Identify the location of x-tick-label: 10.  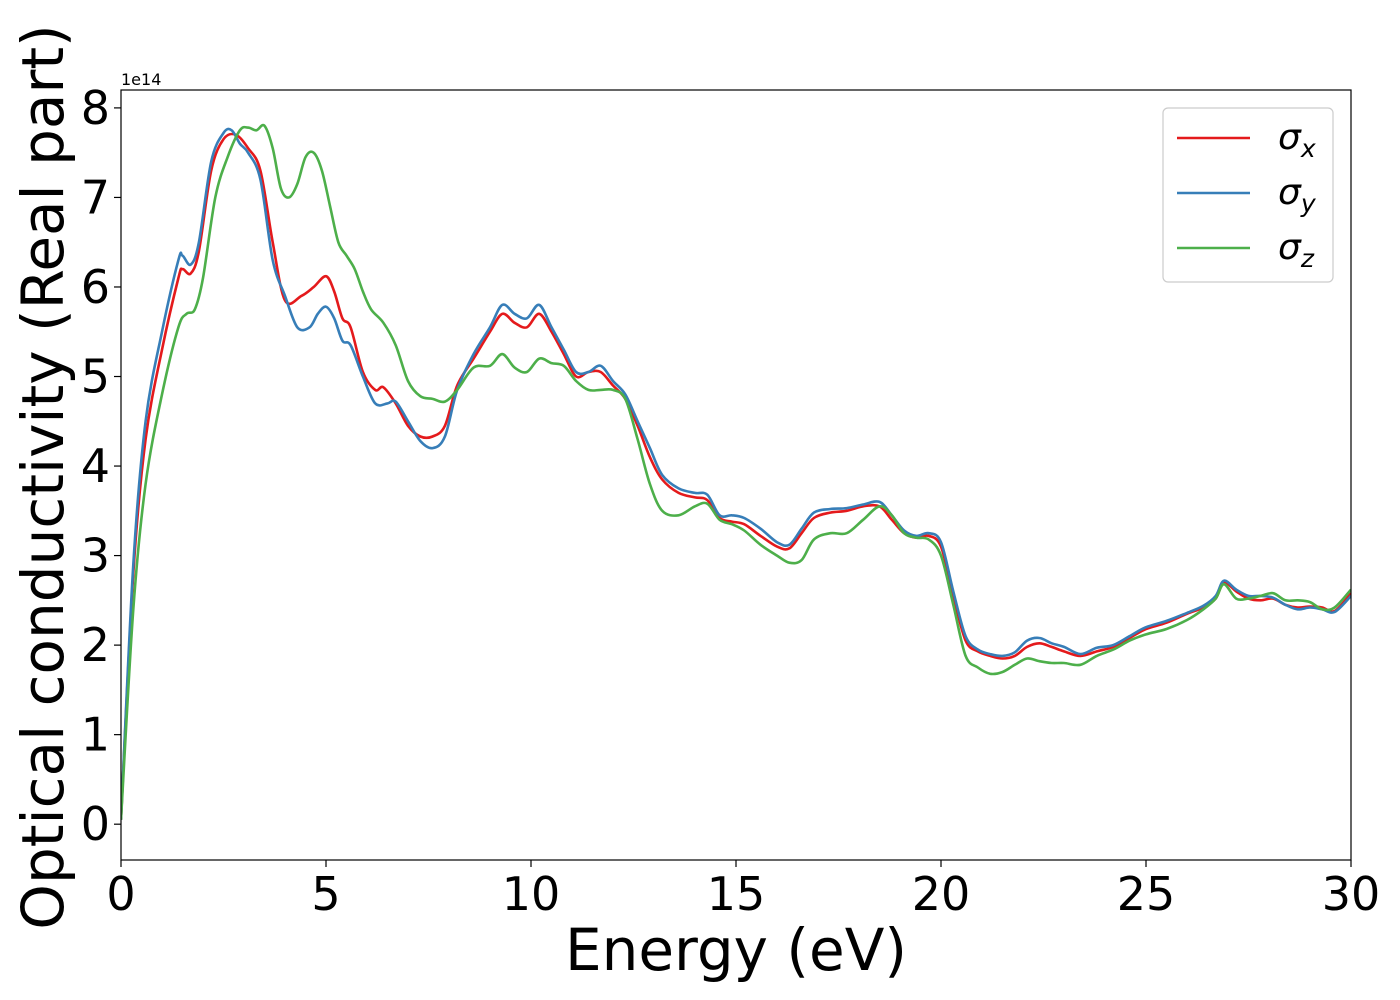
(531, 894).